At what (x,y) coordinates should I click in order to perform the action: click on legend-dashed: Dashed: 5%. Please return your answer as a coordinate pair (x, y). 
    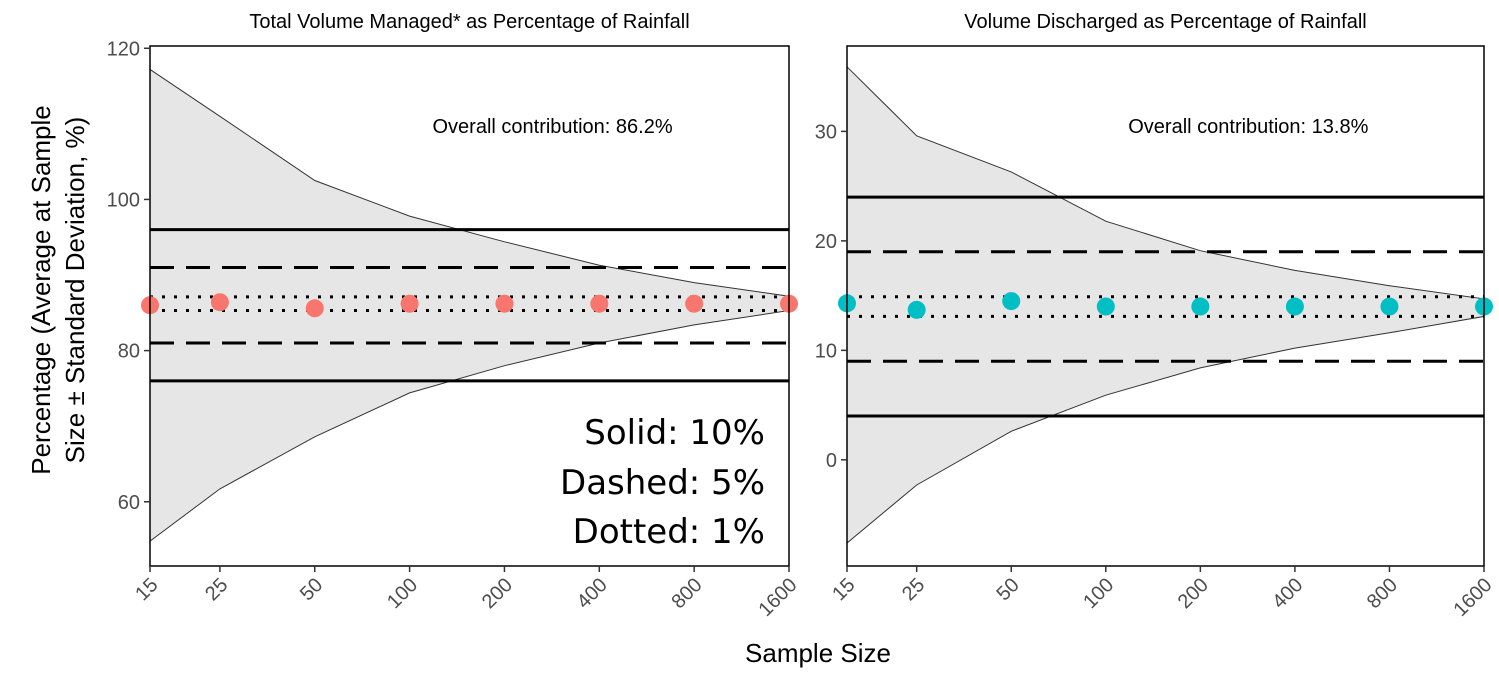
    Looking at the image, I should click on (662, 483).